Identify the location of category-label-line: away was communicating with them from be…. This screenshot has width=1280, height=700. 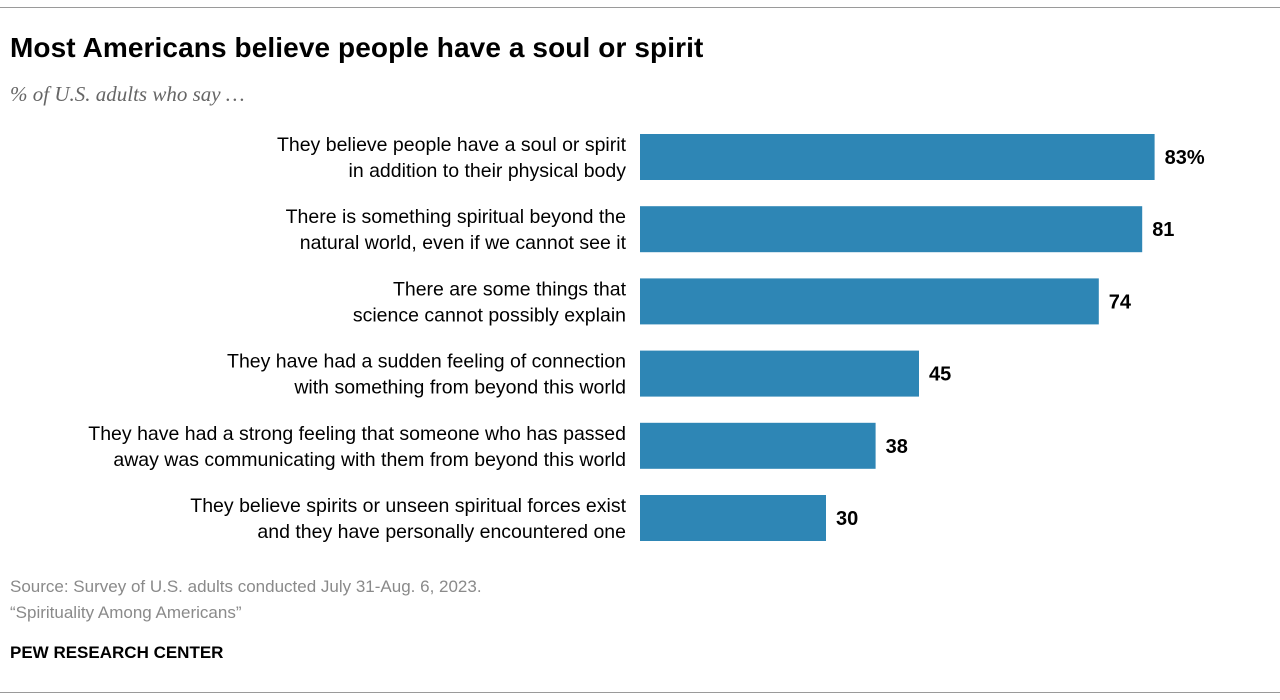
(369, 460).